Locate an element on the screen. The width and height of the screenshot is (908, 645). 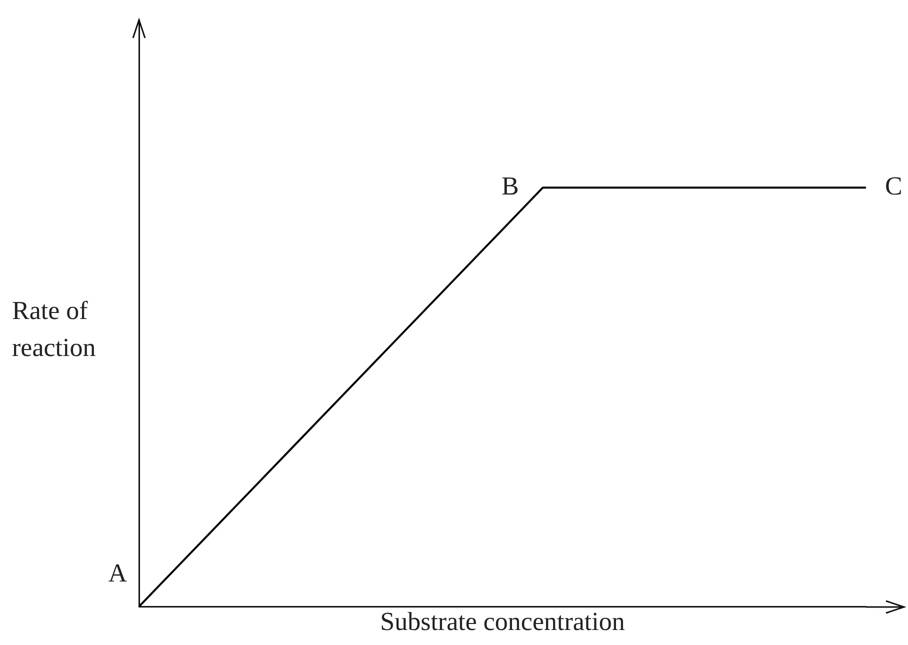
text: C is located at coordinates (893, 185).